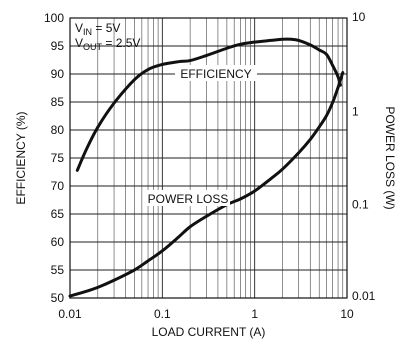 This screenshot has height=339, width=399. Describe the element at coordinates (347, 314) in the screenshot. I see `x-tick-label: 10` at that location.